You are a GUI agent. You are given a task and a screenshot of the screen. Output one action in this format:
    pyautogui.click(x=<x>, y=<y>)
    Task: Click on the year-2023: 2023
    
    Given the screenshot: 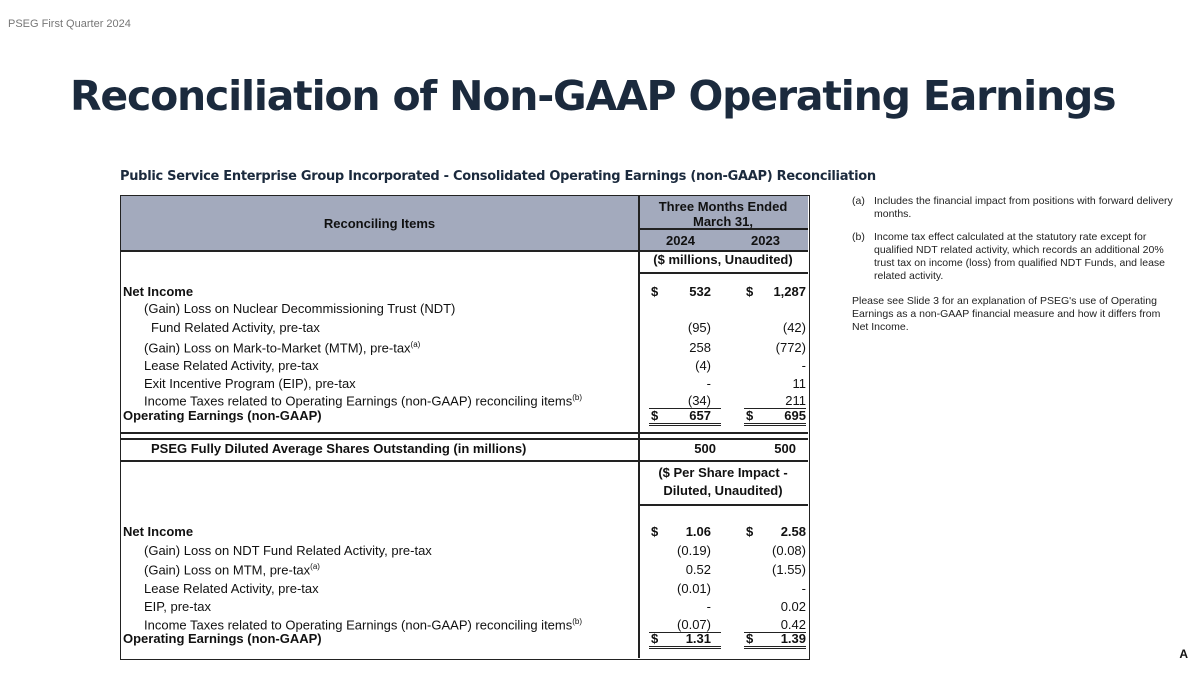 What is the action you would take?
    pyautogui.click(x=765, y=240)
    